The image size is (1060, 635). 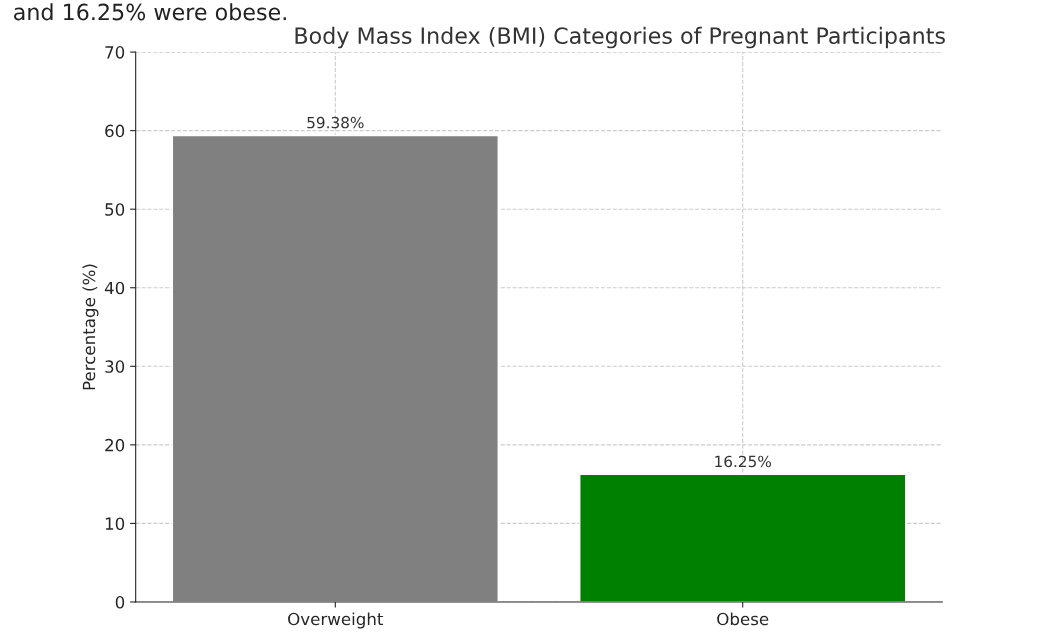 I want to click on y-tick-label: 0, so click(x=120, y=602).